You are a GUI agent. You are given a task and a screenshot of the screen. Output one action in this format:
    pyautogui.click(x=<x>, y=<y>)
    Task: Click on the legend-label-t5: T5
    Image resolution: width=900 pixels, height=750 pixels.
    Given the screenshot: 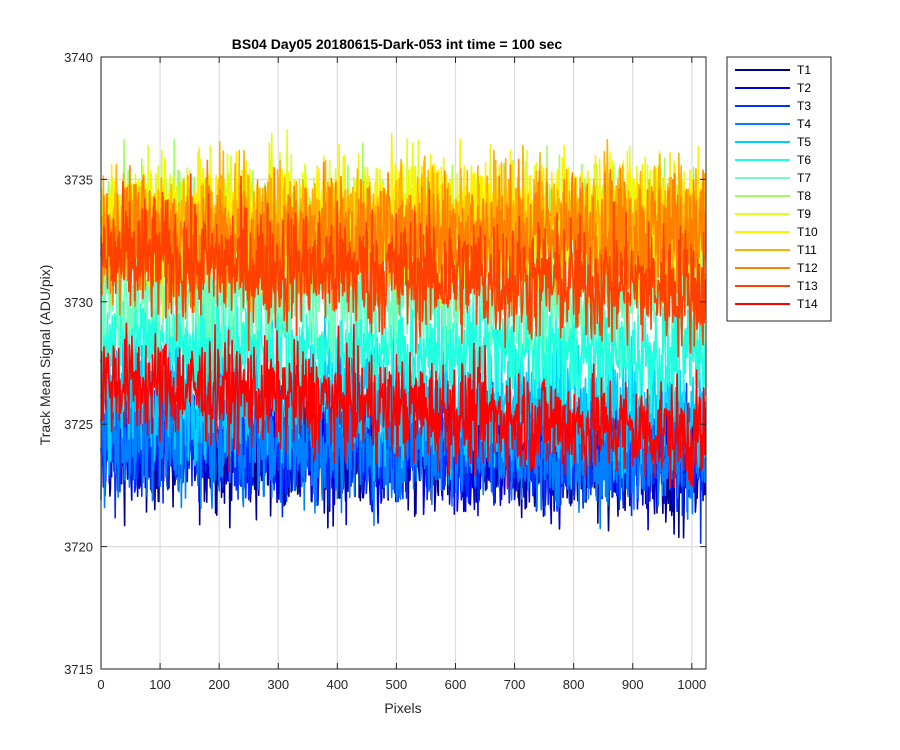 What is the action you would take?
    pyautogui.click(x=804, y=142)
    